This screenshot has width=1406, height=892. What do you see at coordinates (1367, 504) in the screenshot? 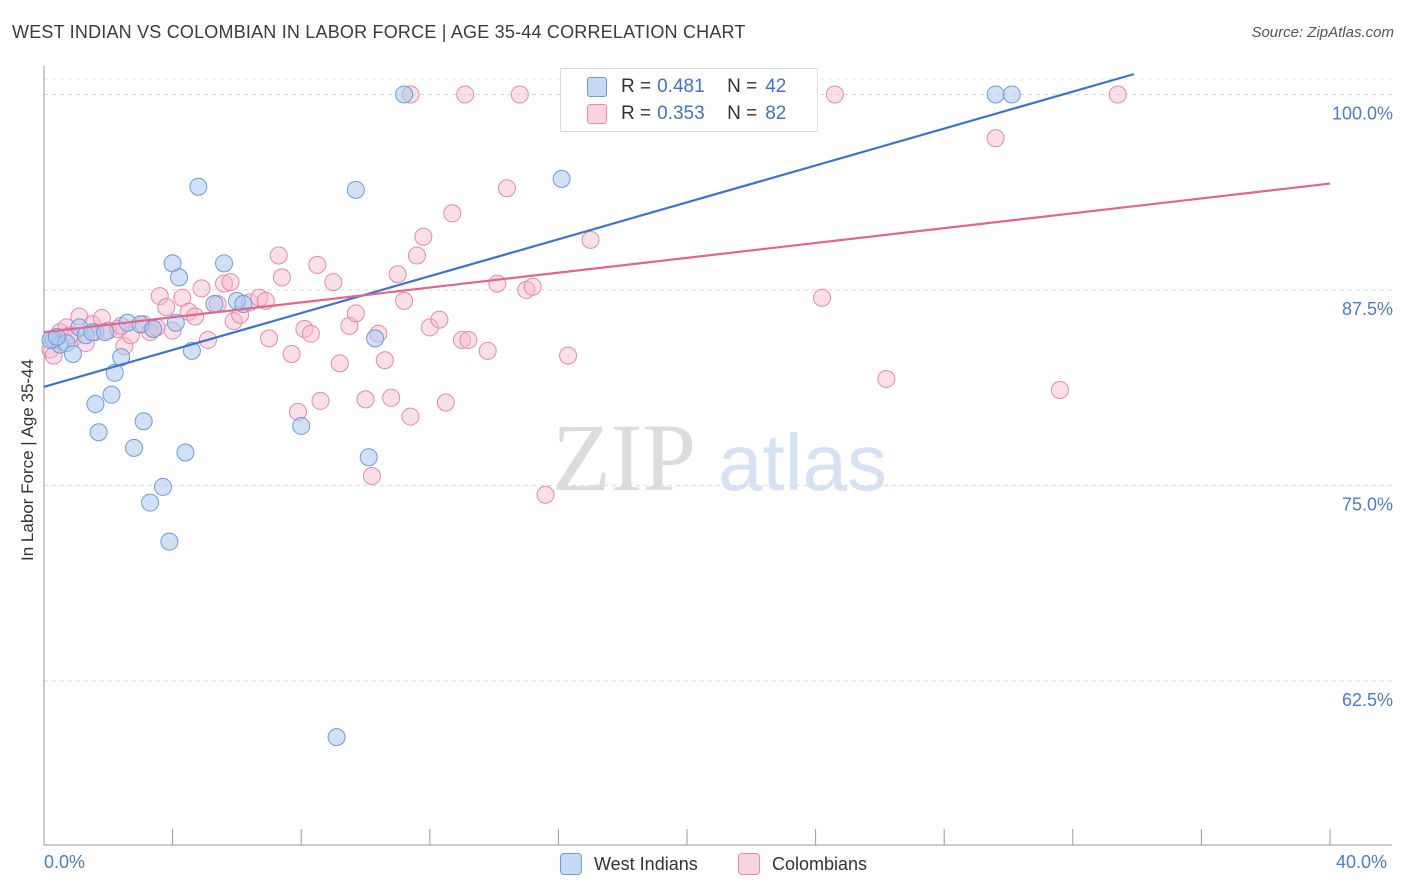
I see `y-tick-label: 75.0%` at bounding box center [1367, 504].